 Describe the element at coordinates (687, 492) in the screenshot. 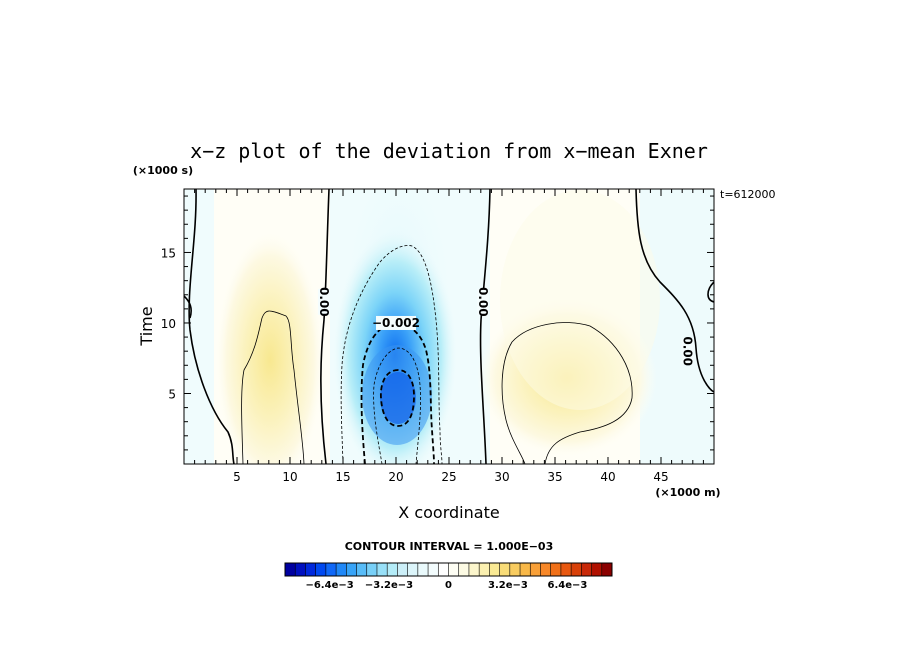

I see `x-unit-label: (×1000 m)` at that location.